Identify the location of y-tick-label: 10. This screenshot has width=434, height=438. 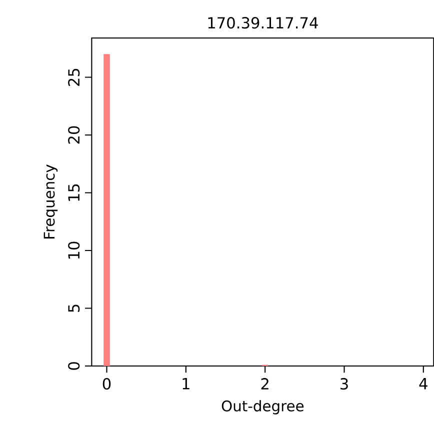
(74, 250).